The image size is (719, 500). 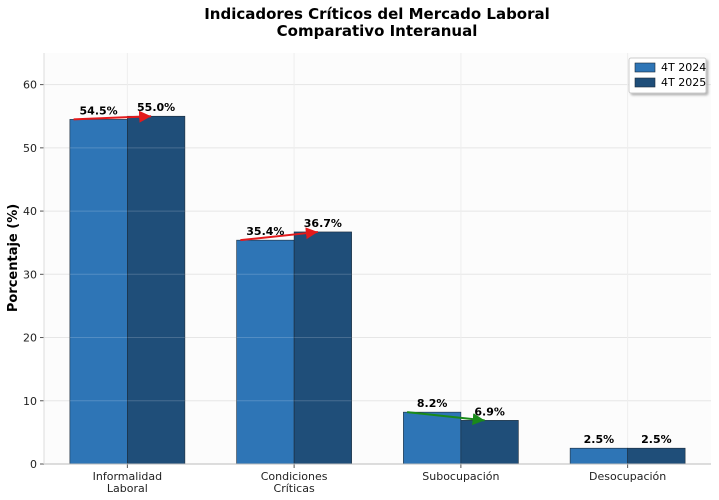 I want to click on data-label: 55.0%, so click(x=156, y=107).